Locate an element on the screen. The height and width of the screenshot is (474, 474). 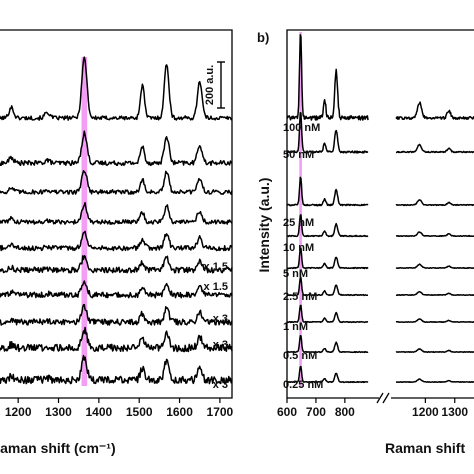
concentration-label: 50 nM is located at coordinates (298, 155).